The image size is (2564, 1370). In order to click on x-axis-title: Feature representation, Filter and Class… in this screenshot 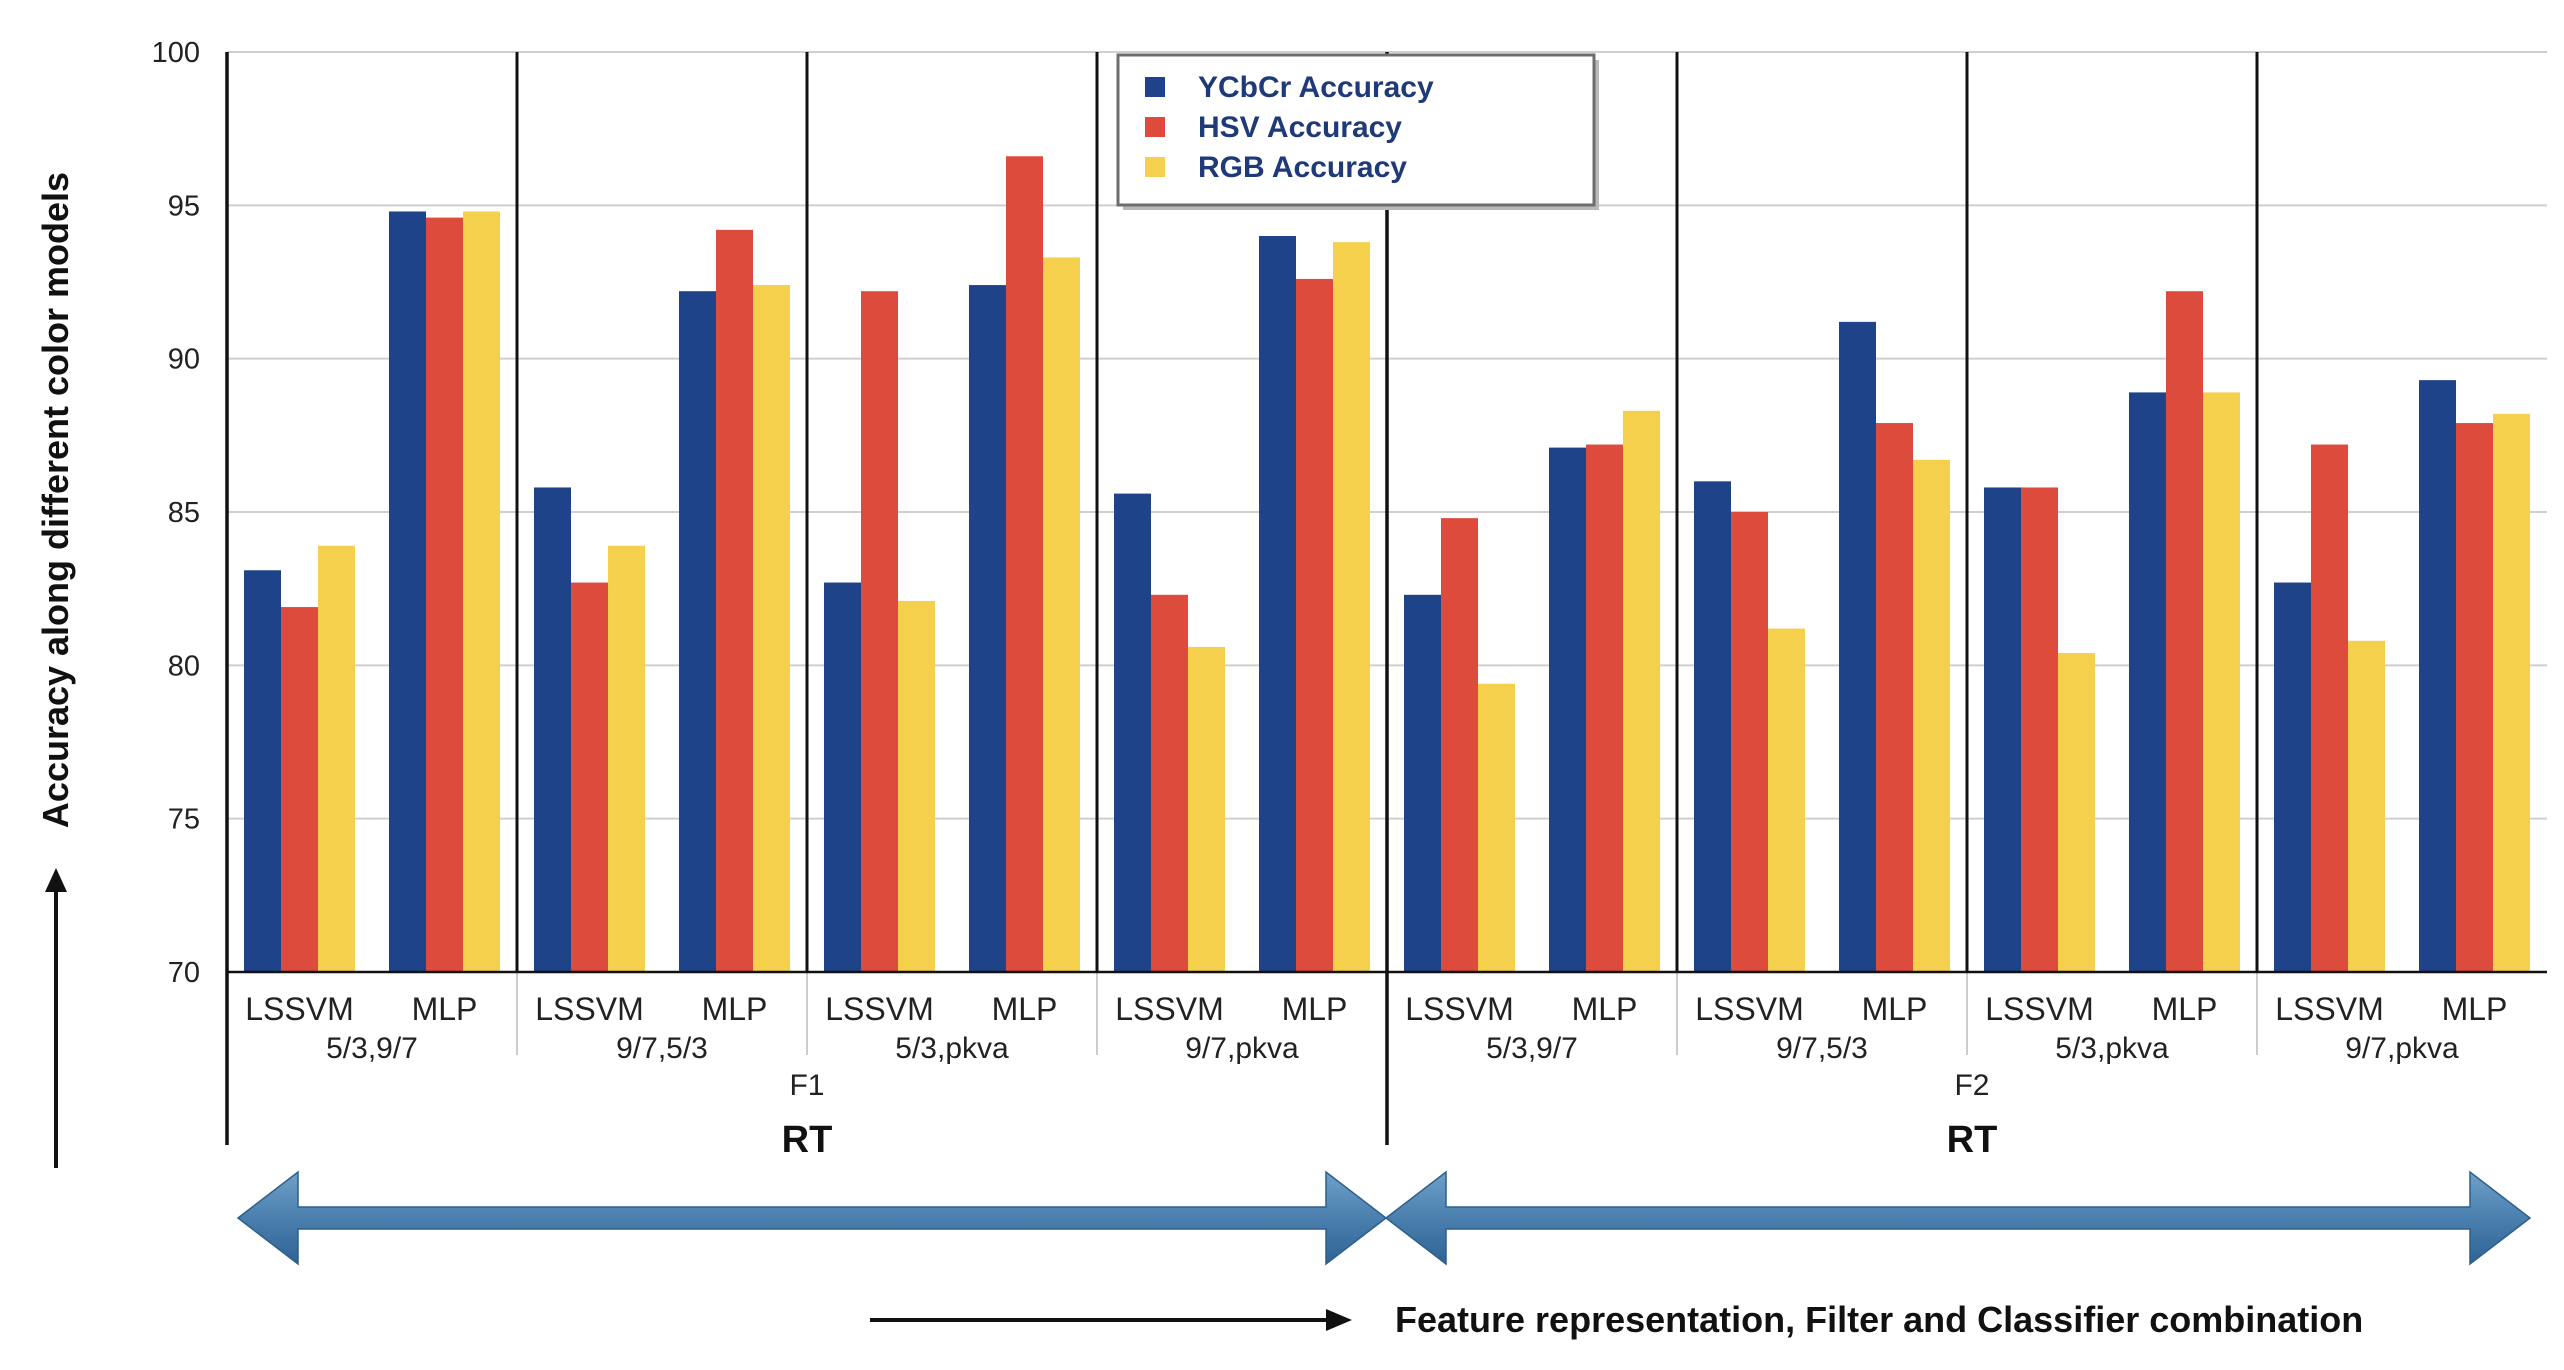, I will do `click(1879, 1319)`.